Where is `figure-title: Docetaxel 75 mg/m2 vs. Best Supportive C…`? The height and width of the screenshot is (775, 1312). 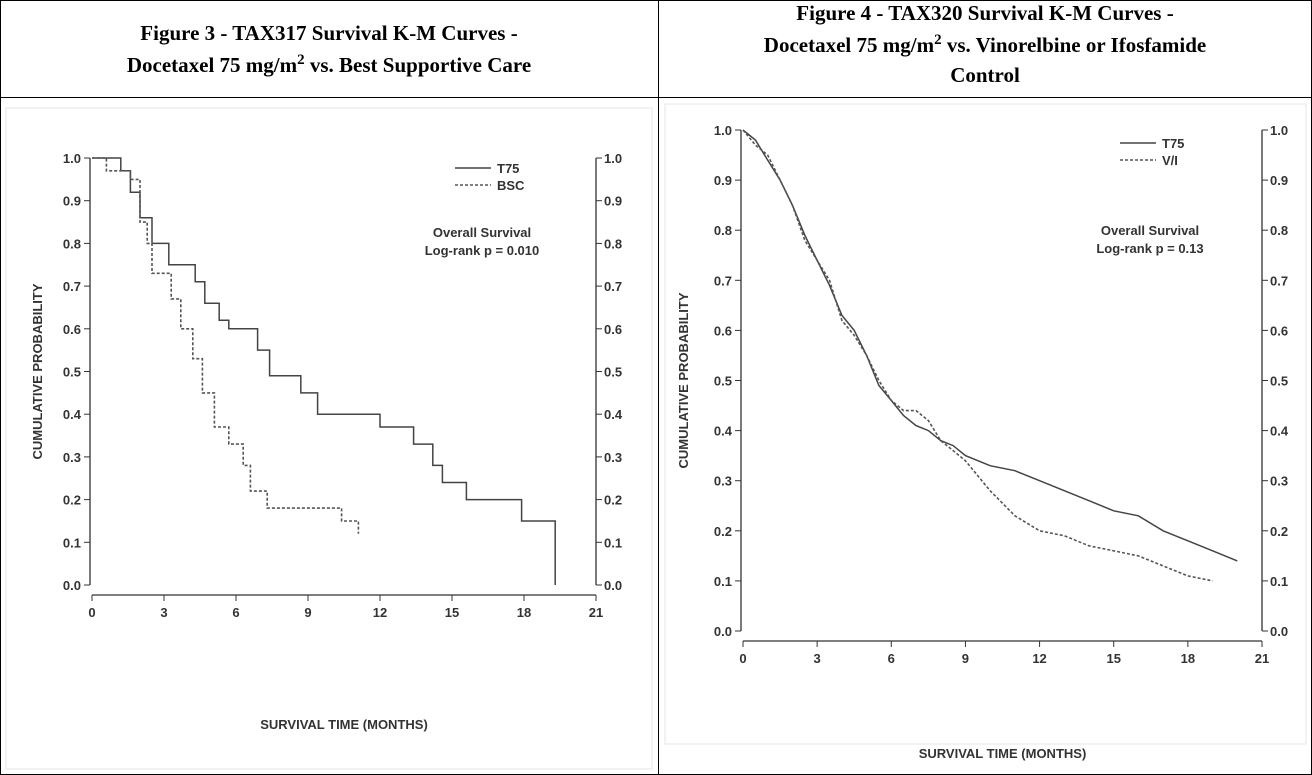
figure-title: Docetaxel 75 mg/m2 vs. Best Supportive C… is located at coordinates (329, 64).